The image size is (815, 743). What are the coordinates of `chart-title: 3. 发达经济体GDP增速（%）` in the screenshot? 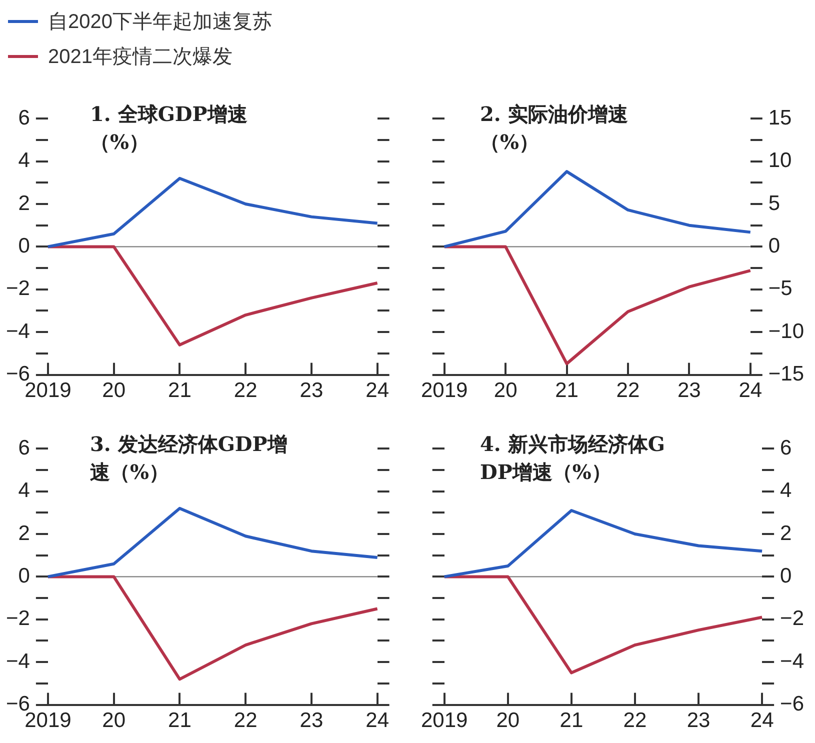 It's located at (189, 458).